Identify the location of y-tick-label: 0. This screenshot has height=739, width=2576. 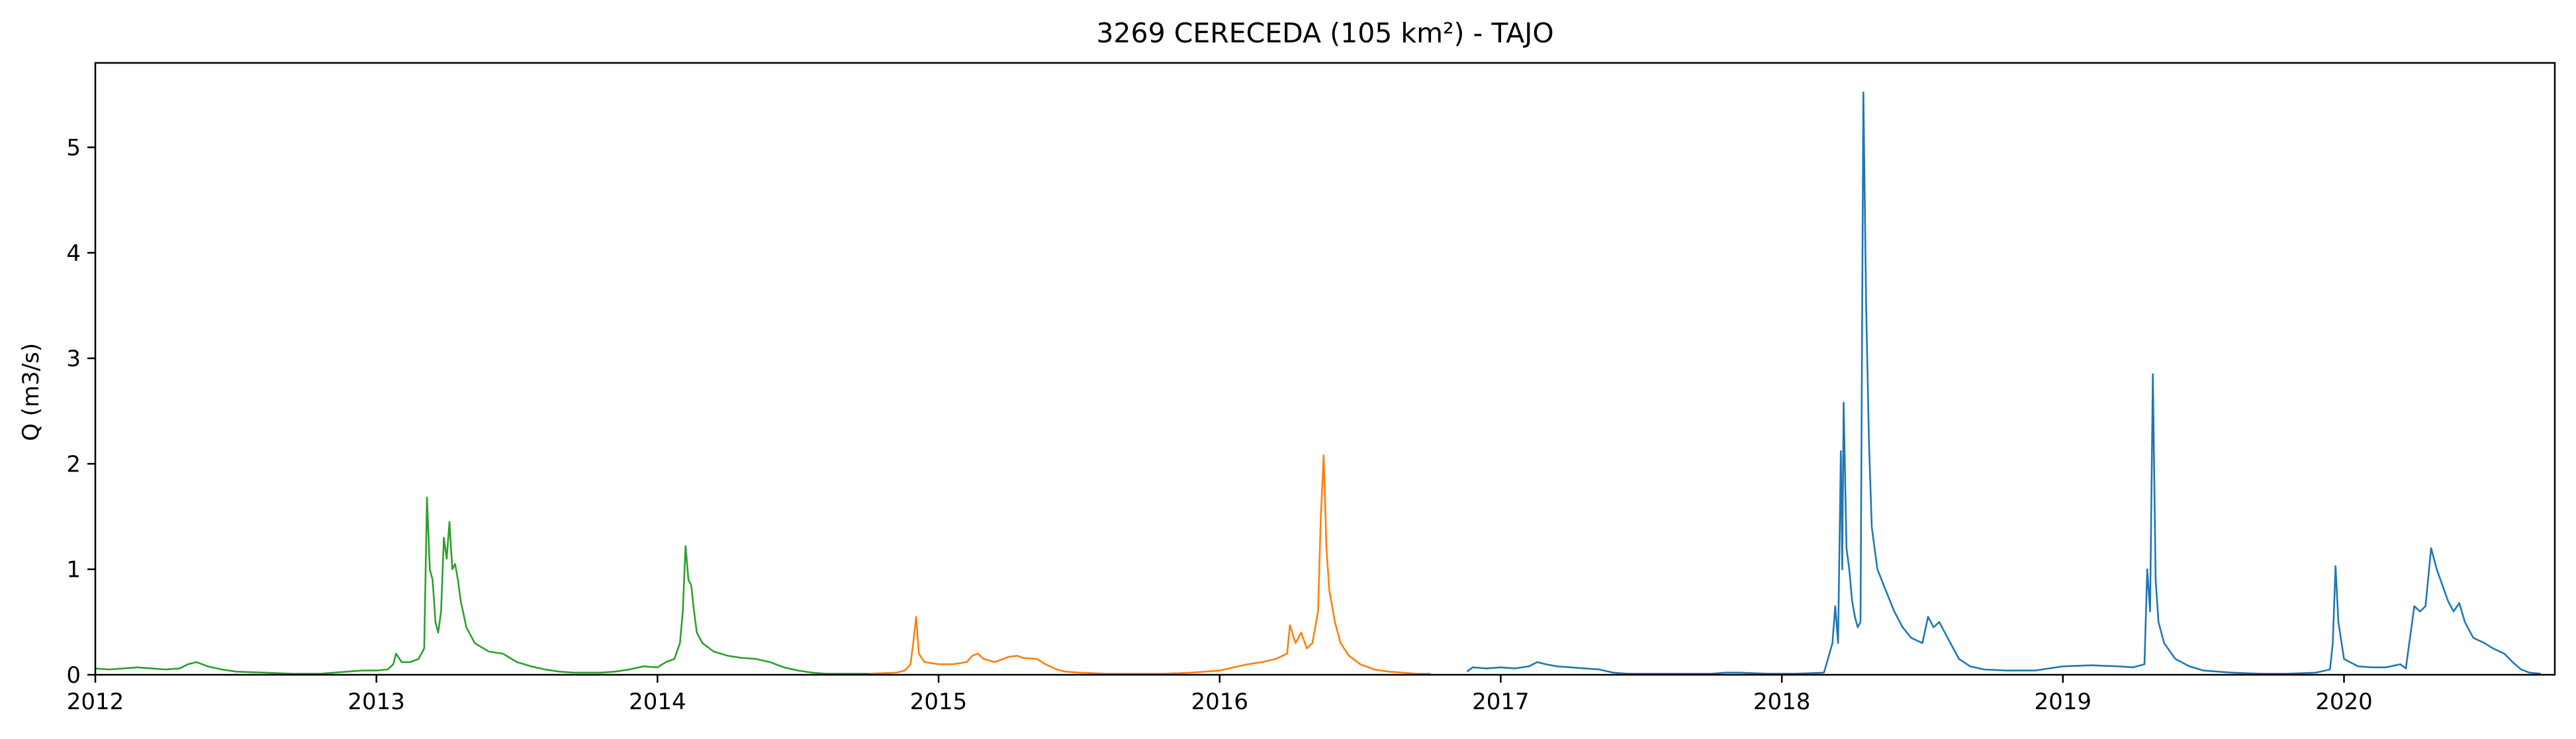
(73, 675).